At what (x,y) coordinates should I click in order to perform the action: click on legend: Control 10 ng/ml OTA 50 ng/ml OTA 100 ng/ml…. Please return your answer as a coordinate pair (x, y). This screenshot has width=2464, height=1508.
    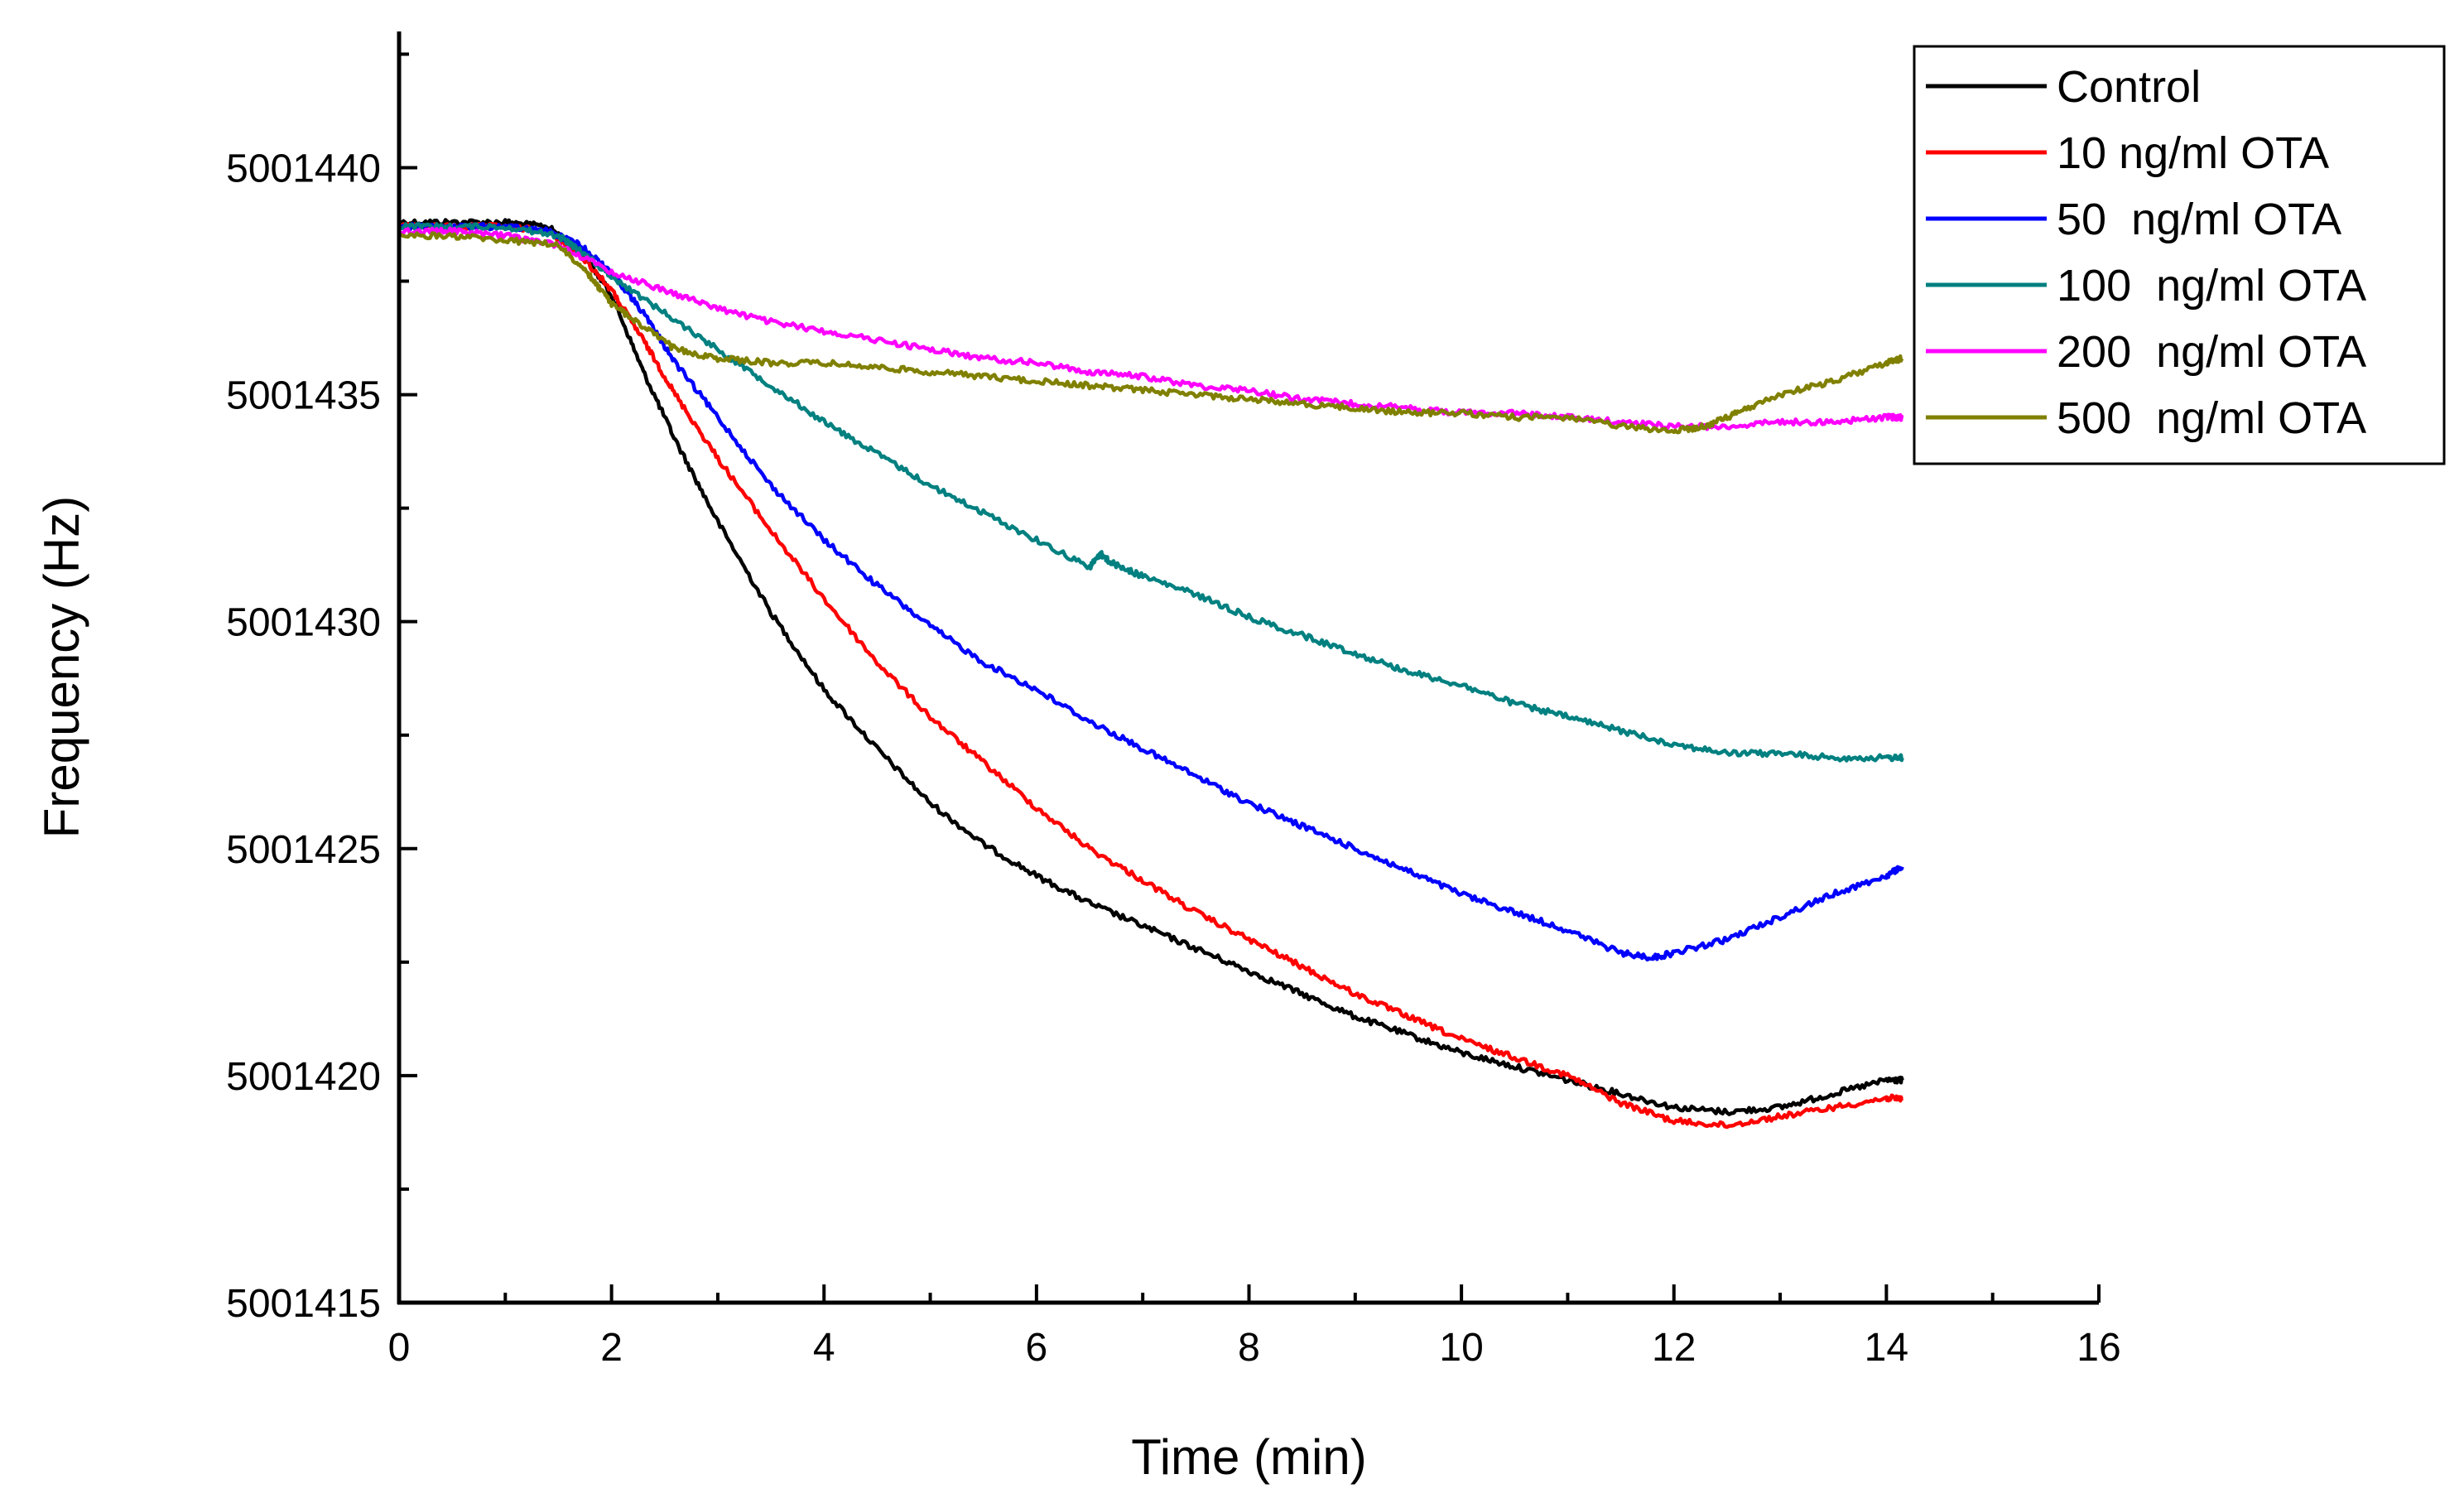
    Looking at the image, I should click on (2180, 255).